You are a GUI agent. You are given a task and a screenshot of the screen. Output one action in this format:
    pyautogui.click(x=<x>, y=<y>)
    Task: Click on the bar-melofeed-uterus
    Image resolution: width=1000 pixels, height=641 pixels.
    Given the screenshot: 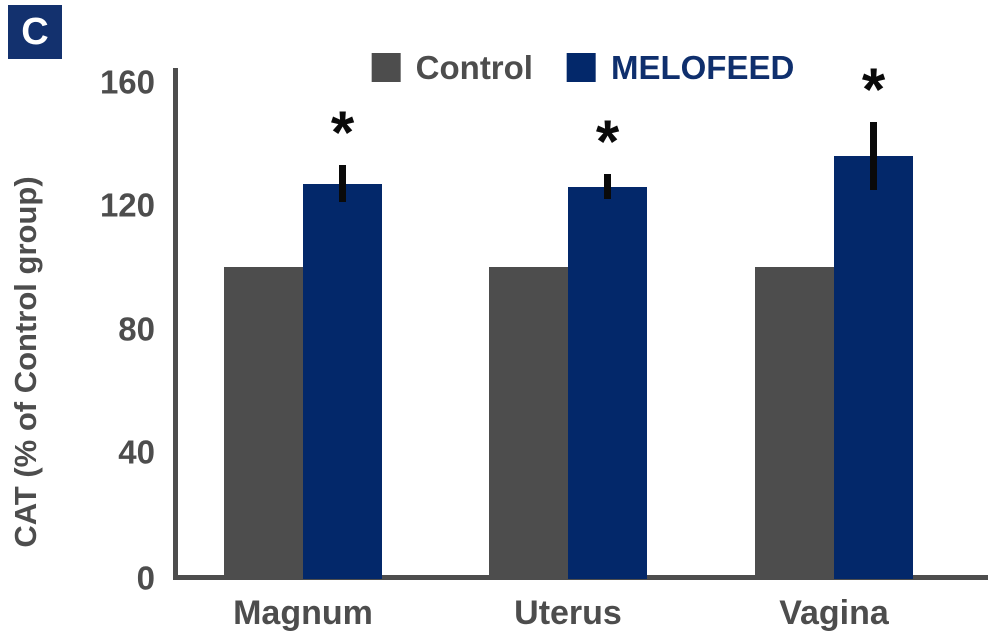 What is the action you would take?
    pyautogui.click(x=607, y=382)
    